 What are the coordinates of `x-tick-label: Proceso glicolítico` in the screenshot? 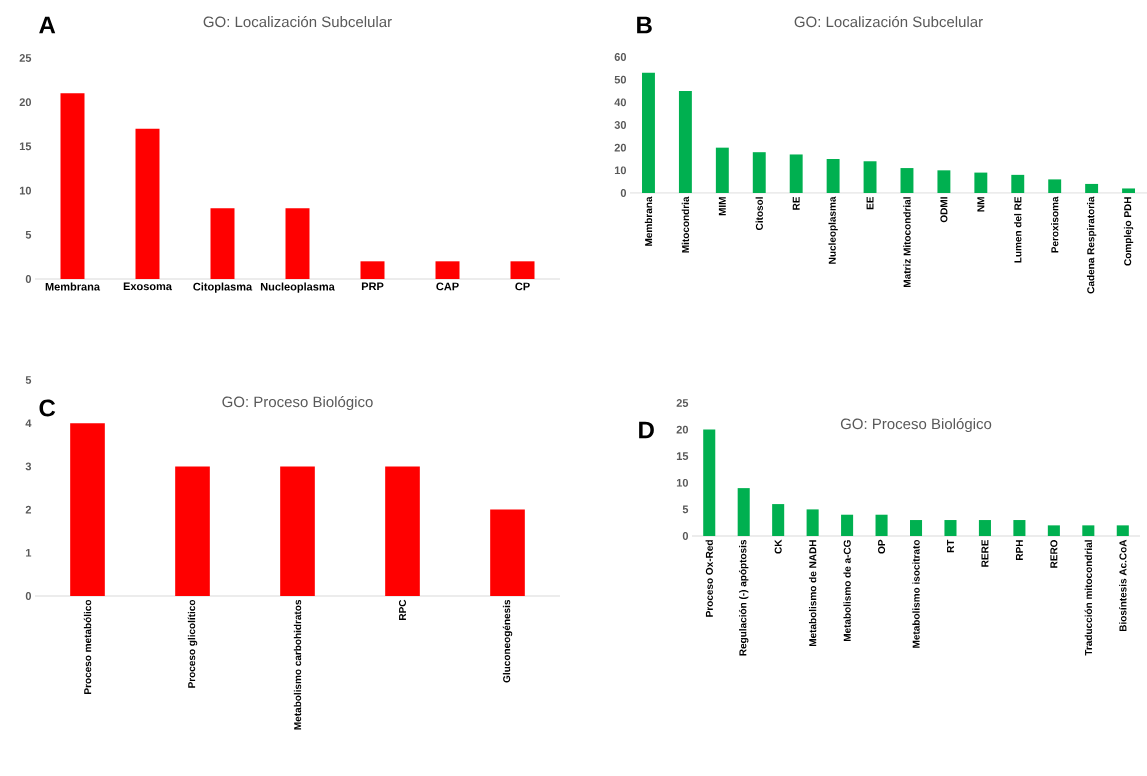 It's located at (192, 643).